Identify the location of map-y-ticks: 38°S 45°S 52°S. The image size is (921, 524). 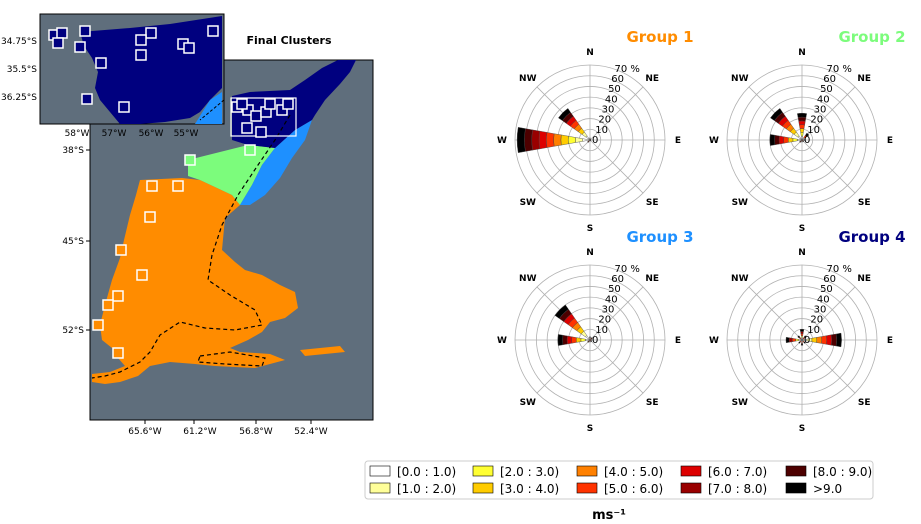
(76, 241).